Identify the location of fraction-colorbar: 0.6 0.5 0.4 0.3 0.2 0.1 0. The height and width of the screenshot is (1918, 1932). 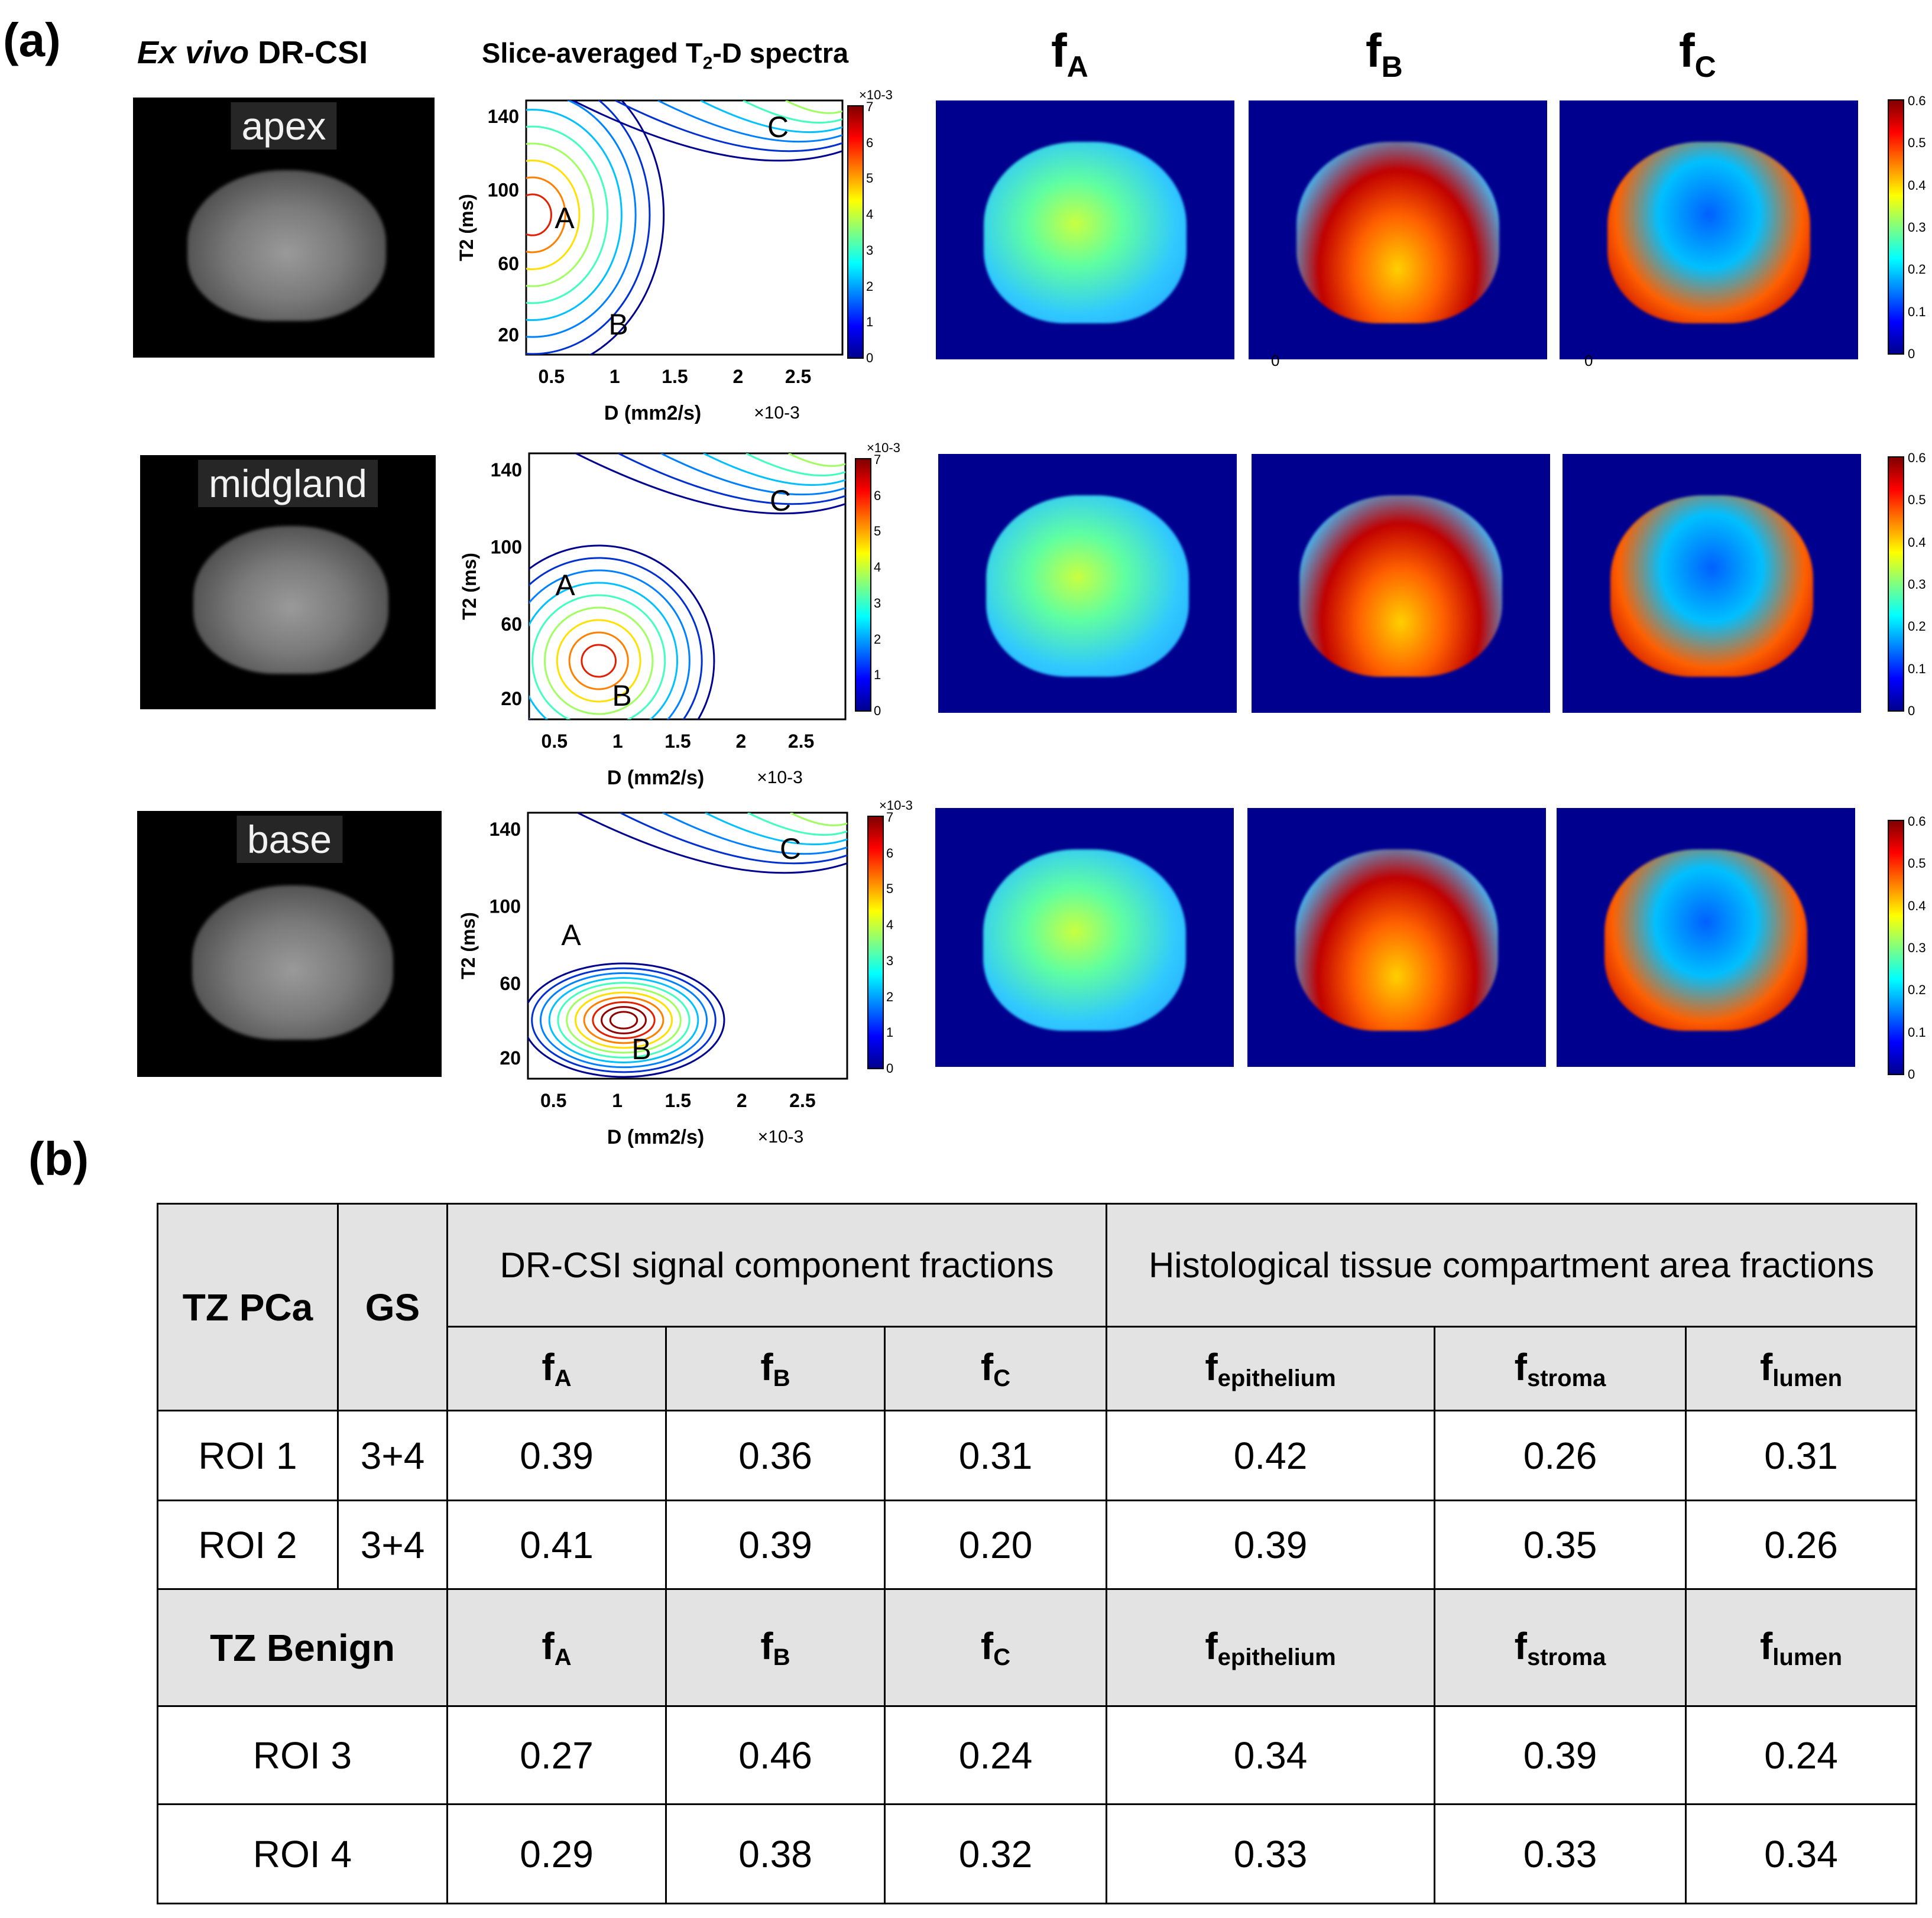
(1907, 948).